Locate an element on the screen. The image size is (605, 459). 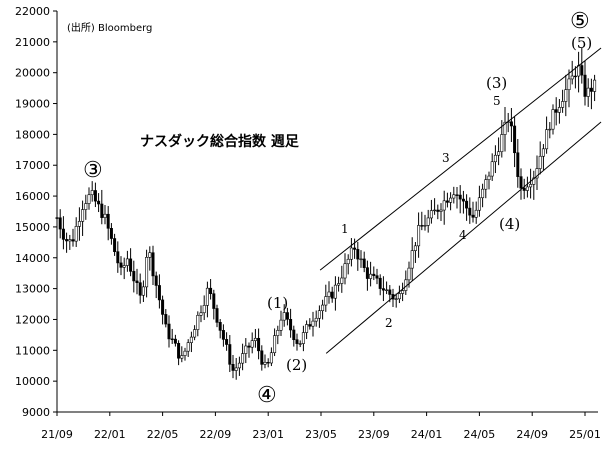
y-tick-label: 17000 is located at coordinates (32, 165).